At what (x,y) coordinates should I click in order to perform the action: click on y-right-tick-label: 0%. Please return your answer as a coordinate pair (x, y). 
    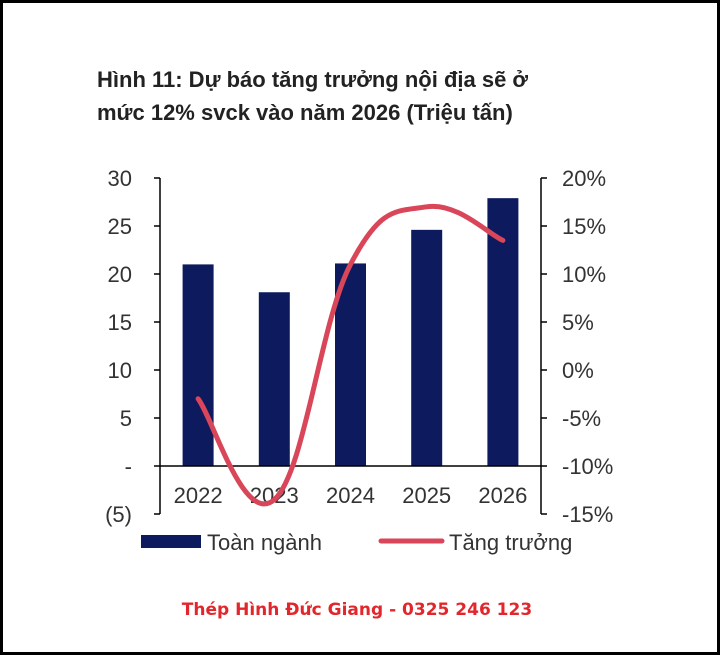
    Looking at the image, I should click on (578, 370).